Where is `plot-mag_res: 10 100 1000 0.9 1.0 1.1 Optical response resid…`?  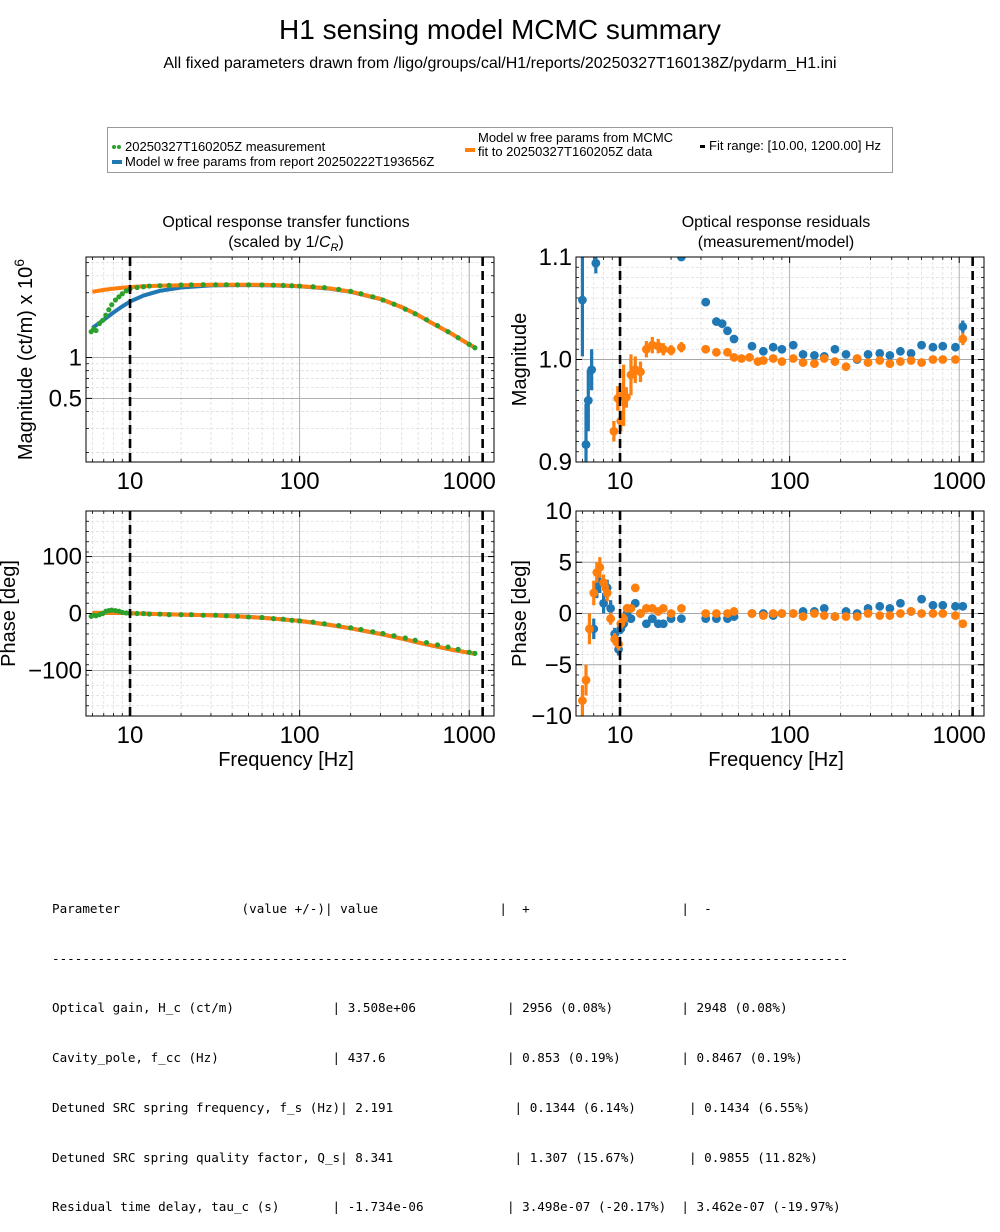
plot-mag_res: 10 100 1000 0.9 1.0 1.1 Optical response resid… is located at coordinates (747, 354).